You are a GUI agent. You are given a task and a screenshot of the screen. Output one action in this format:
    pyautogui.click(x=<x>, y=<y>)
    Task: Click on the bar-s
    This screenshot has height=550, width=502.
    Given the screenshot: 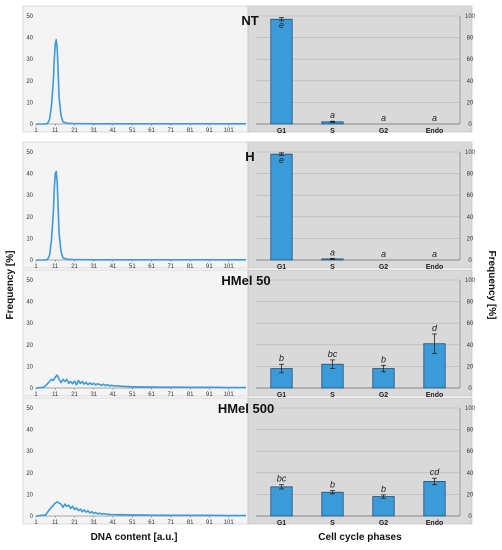 What is the action you would take?
    pyautogui.click(x=332, y=504)
    